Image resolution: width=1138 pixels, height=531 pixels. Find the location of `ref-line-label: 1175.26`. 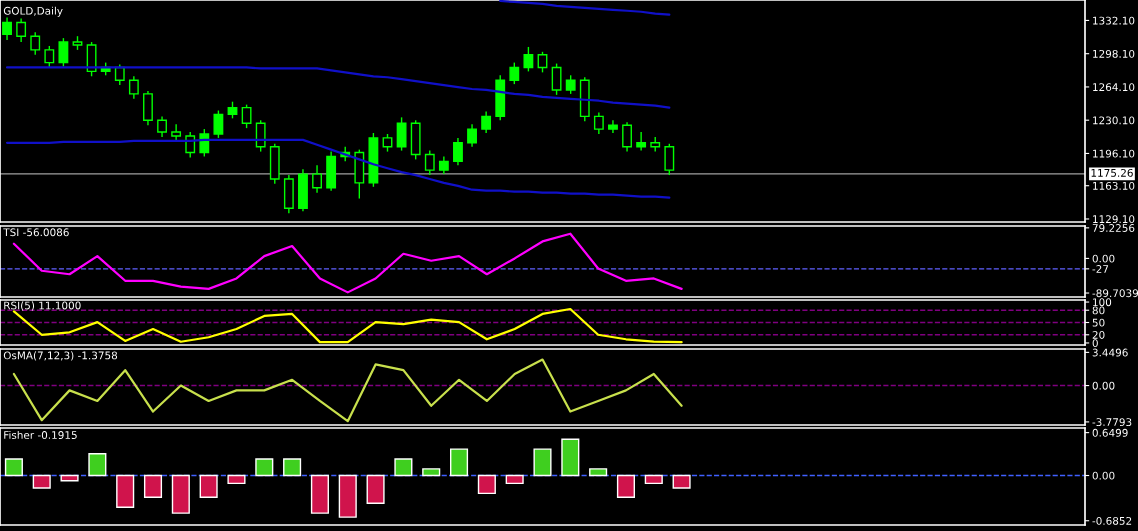

ref-line-label: 1175.26 is located at coordinates (1112, 172).